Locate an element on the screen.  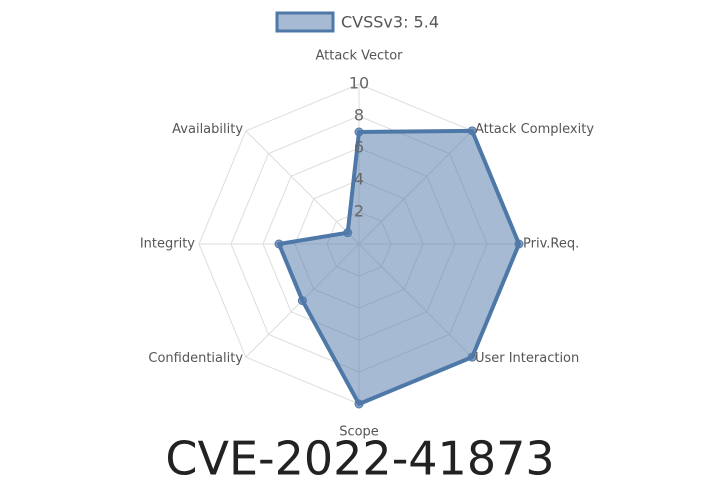
legend-swatch is located at coordinates (305, 22).